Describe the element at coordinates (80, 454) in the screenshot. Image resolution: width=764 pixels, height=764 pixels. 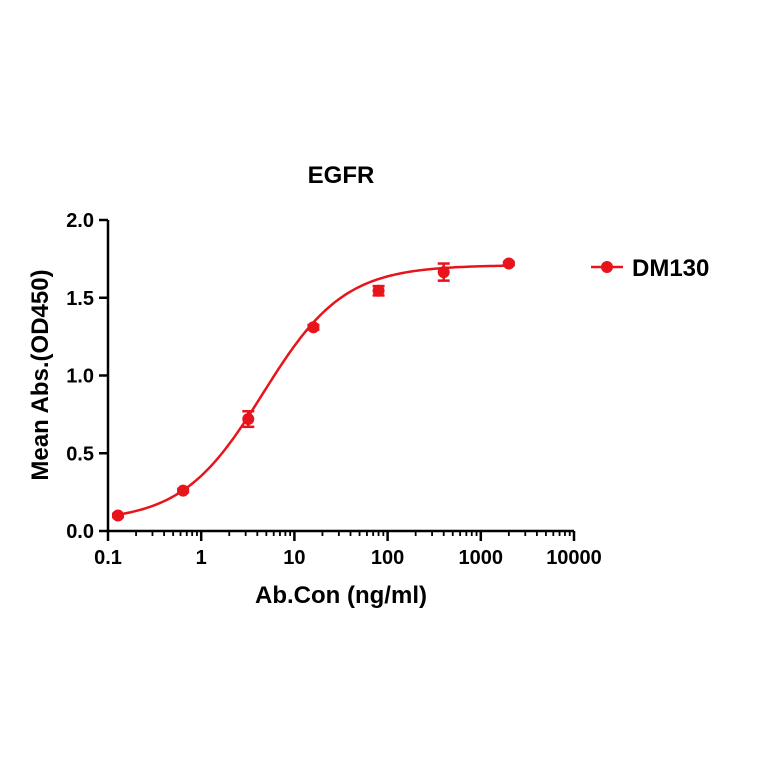
I see `y-tick-label: 0.5` at that location.